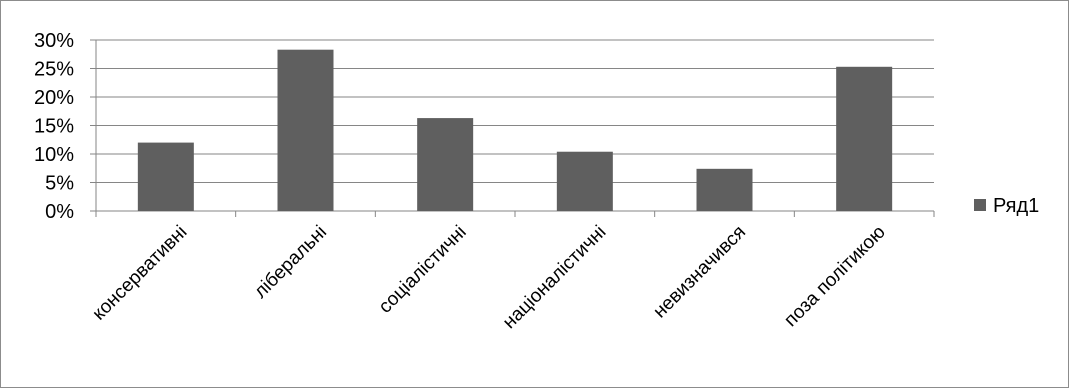 The height and width of the screenshot is (388, 1069). What do you see at coordinates (59, 184) in the screenshot?
I see `y-tick-label: 5%` at bounding box center [59, 184].